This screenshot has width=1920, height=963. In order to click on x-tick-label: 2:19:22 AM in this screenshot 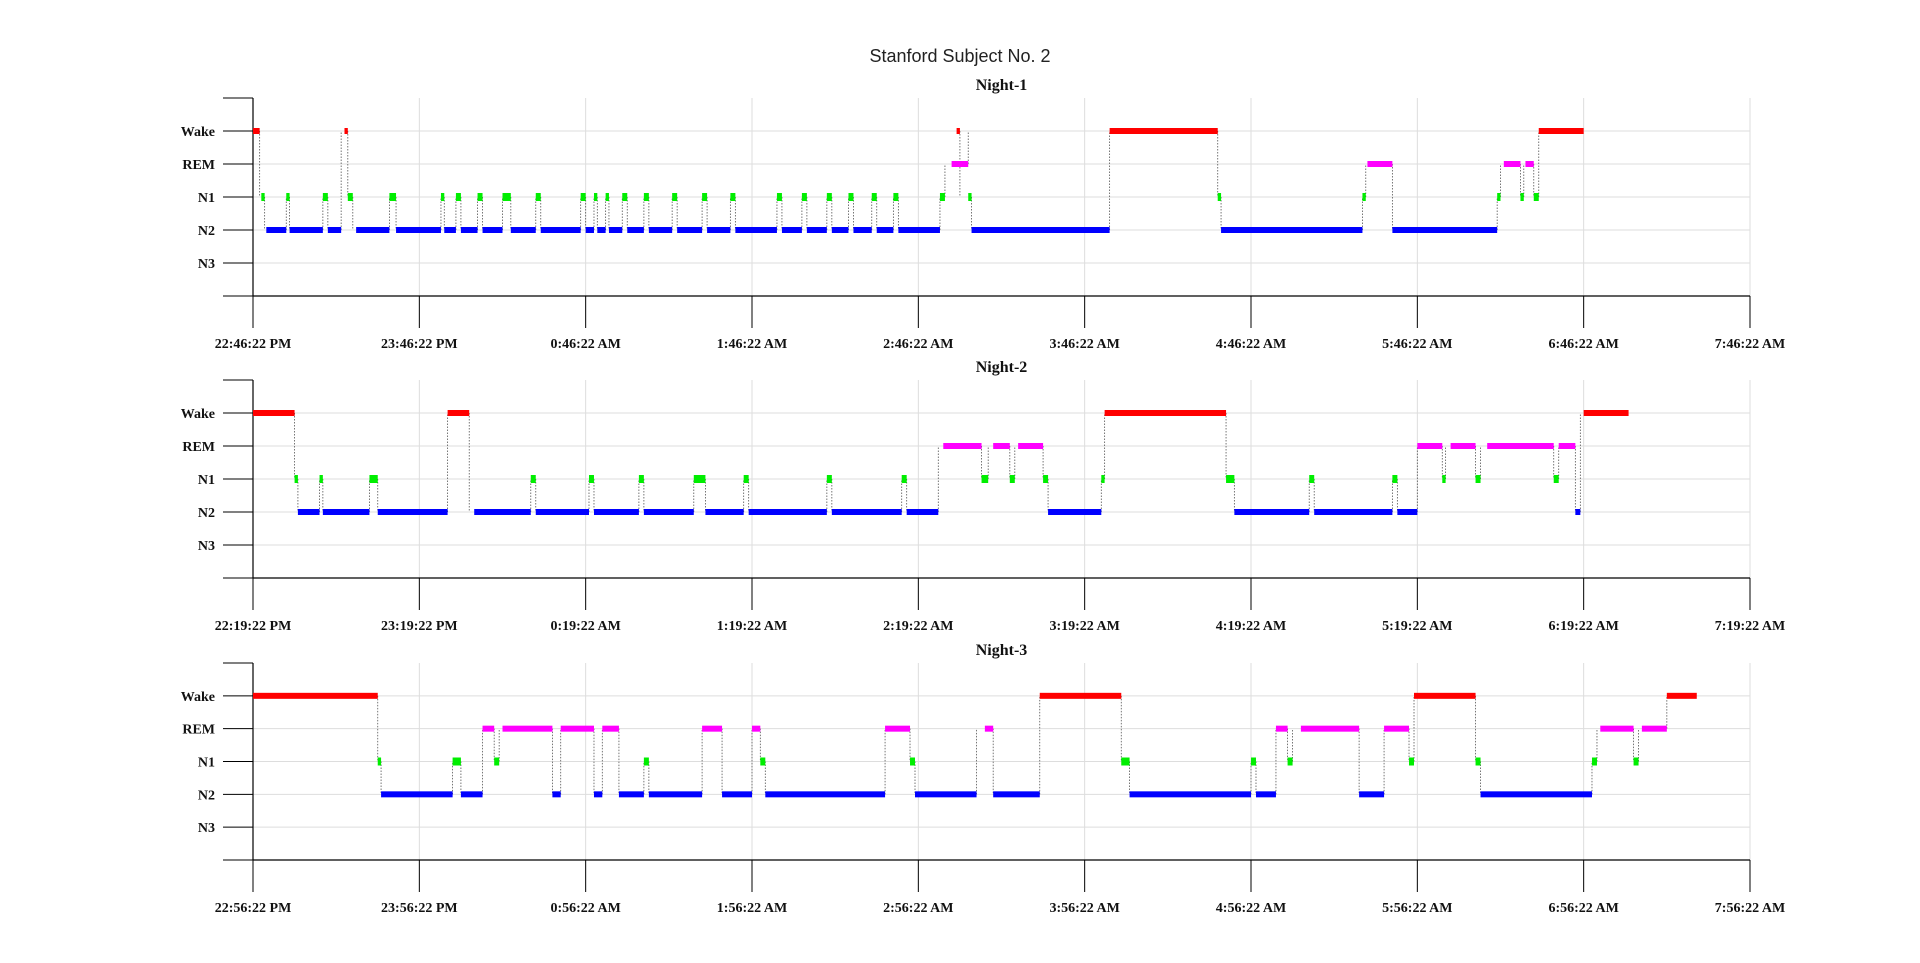, I will do `click(918, 626)`.